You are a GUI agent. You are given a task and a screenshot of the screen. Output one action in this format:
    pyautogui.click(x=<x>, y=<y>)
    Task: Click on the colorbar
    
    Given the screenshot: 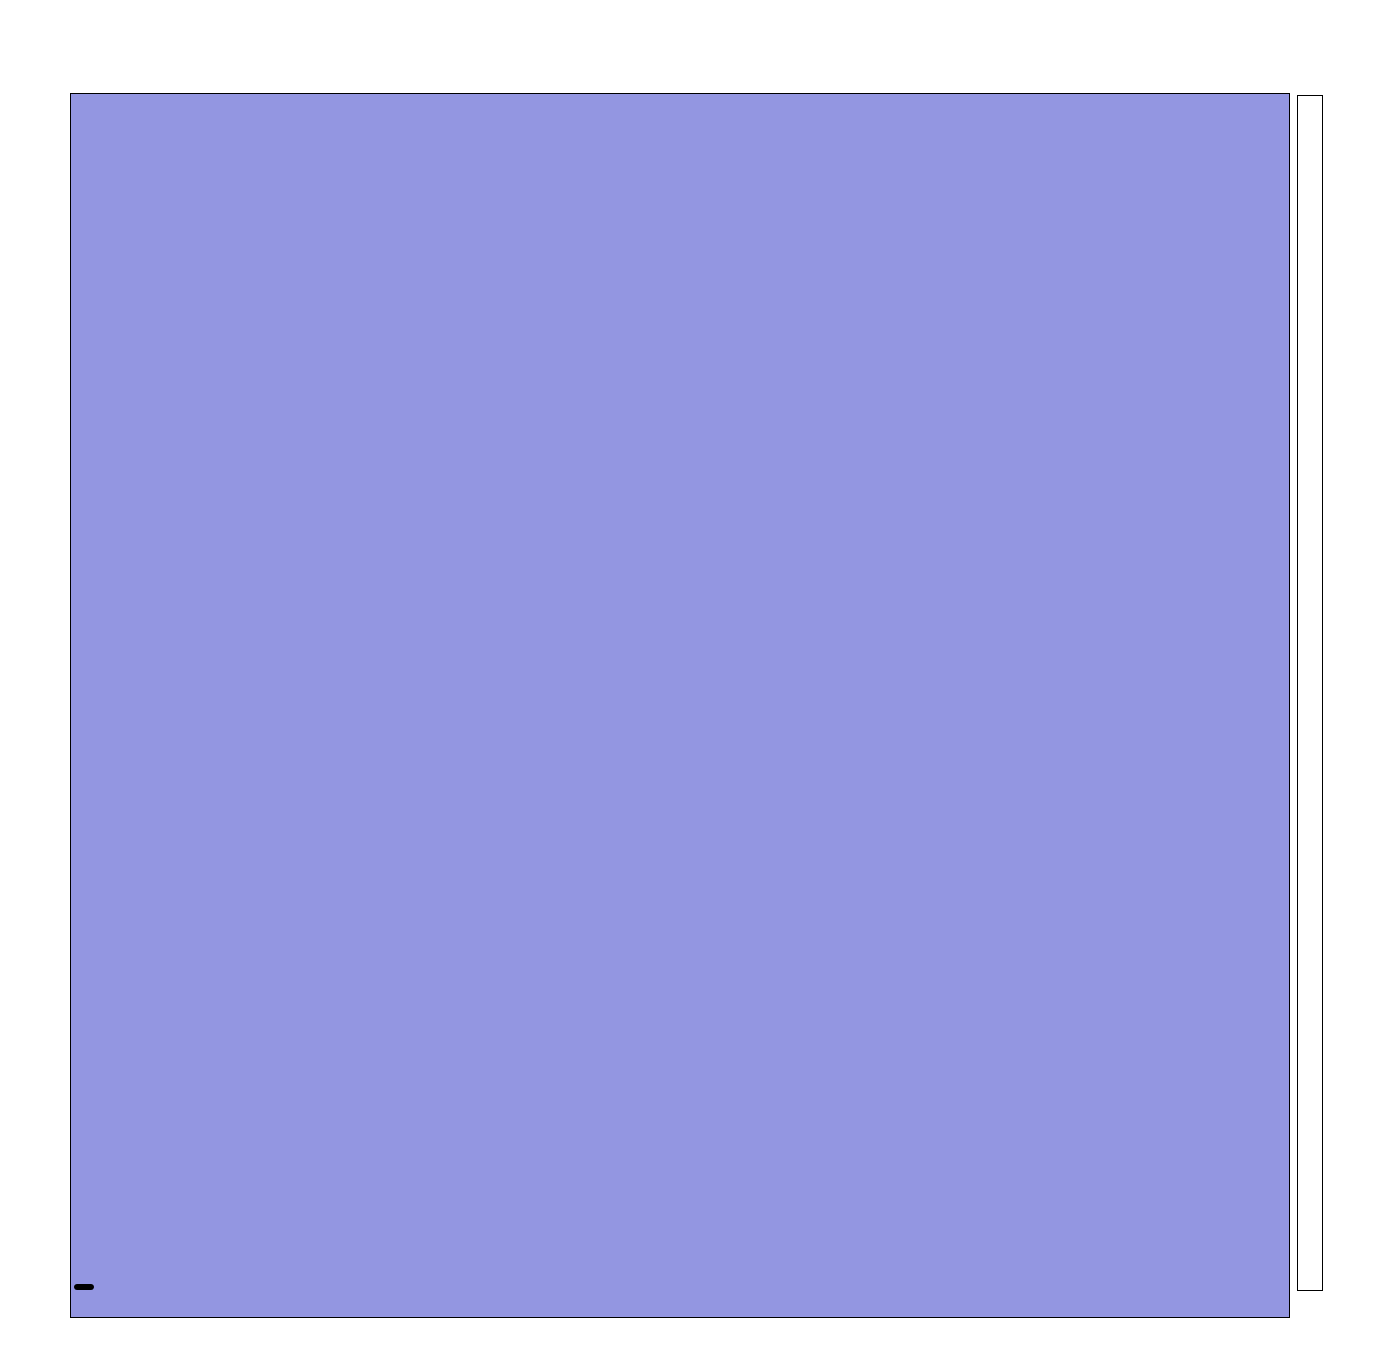 What is the action you would take?
    pyautogui.click(x=1310, y=693)
    